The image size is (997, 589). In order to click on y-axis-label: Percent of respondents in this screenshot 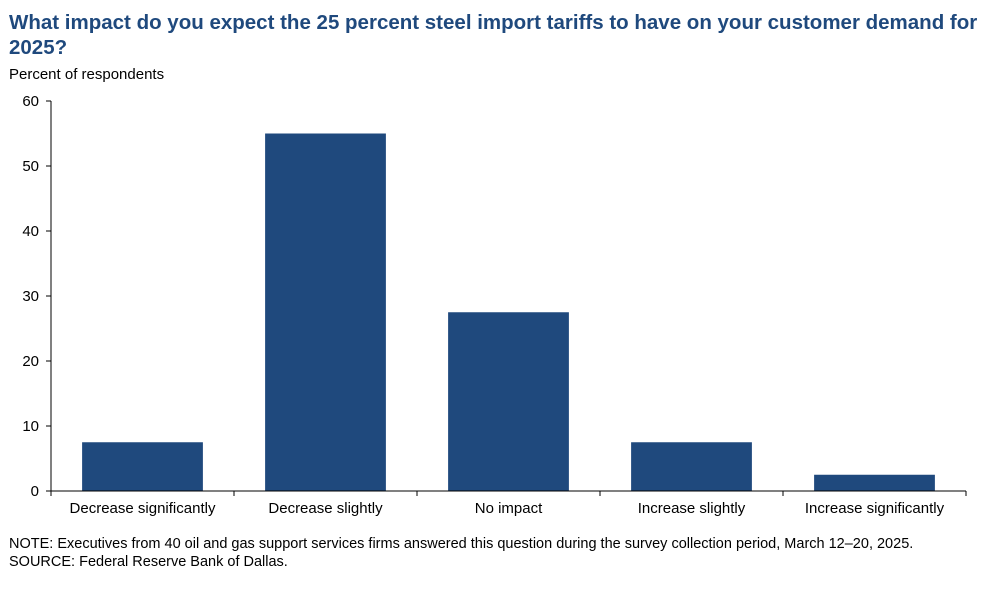, I will do `click(87, 74)`.